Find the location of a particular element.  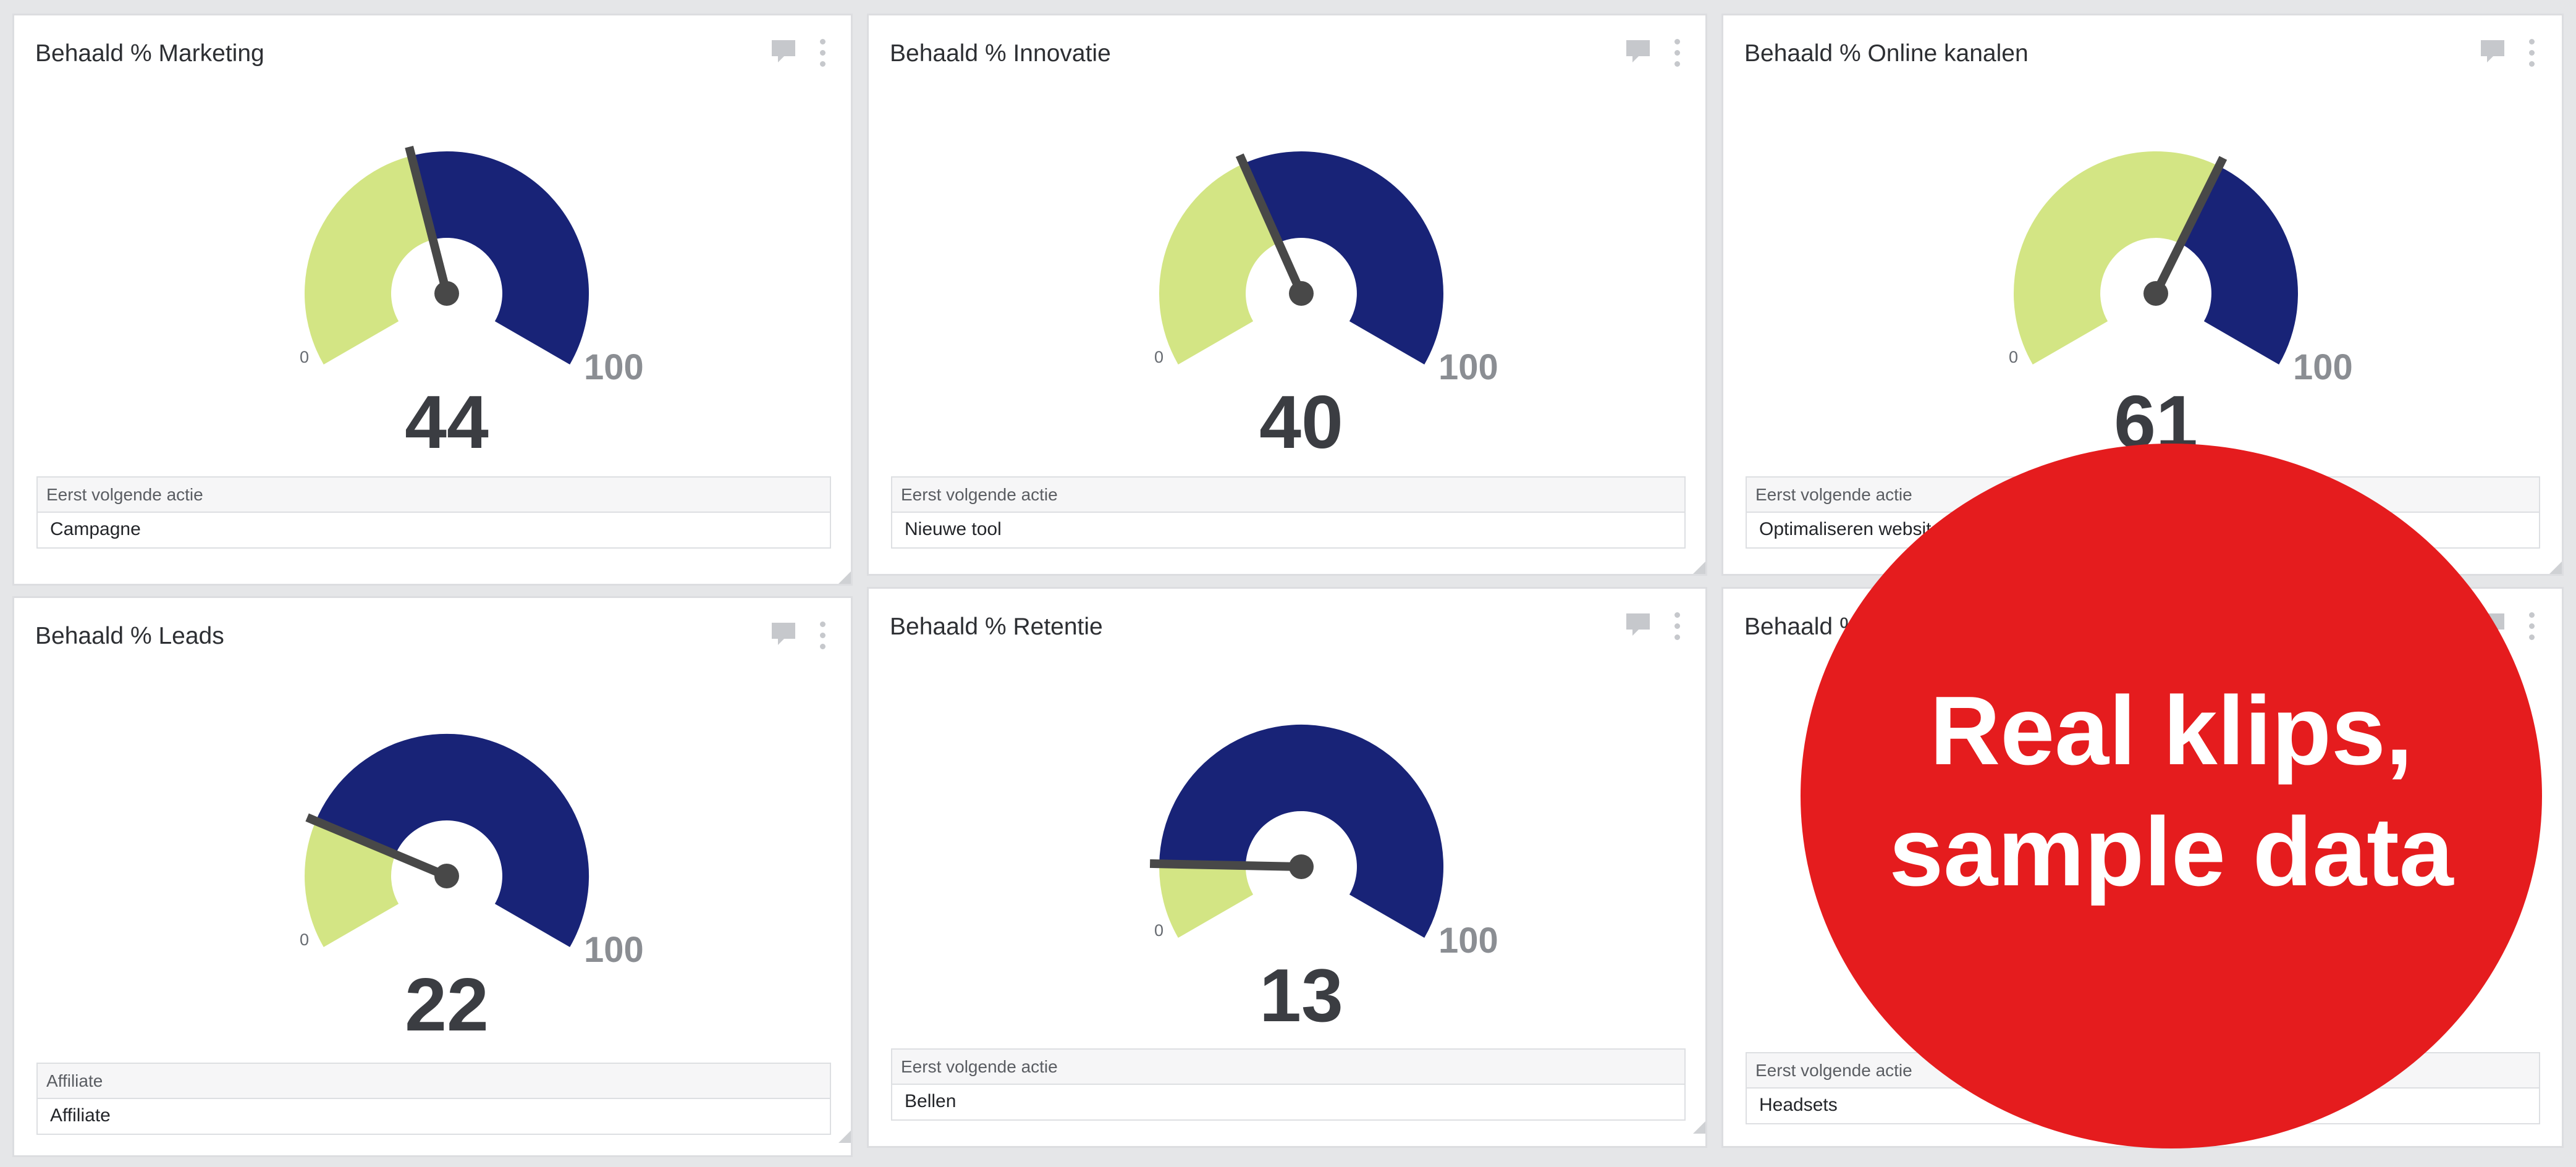

gauge: 0 100 22 is located at coordinates (472, 890).